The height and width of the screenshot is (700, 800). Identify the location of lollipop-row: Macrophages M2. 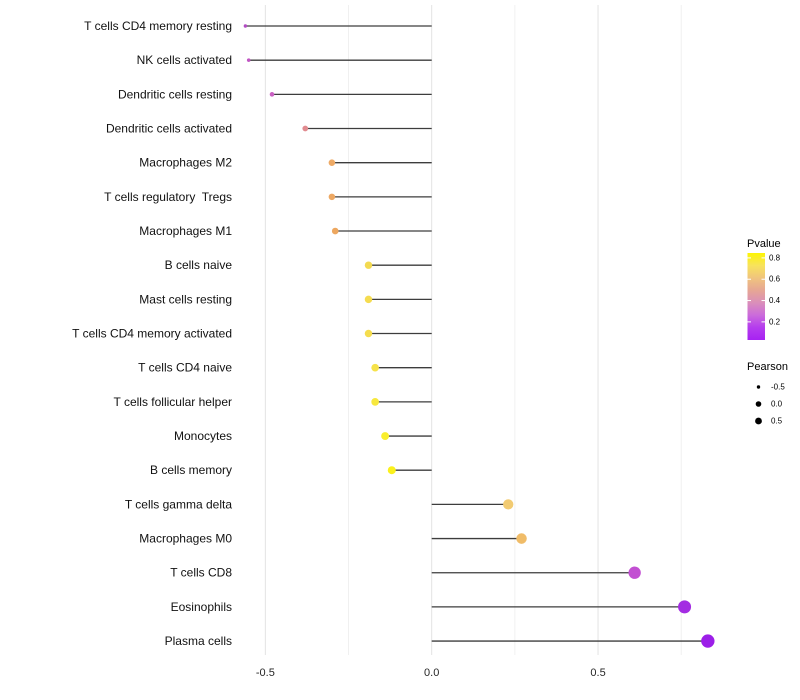
(285, 163).